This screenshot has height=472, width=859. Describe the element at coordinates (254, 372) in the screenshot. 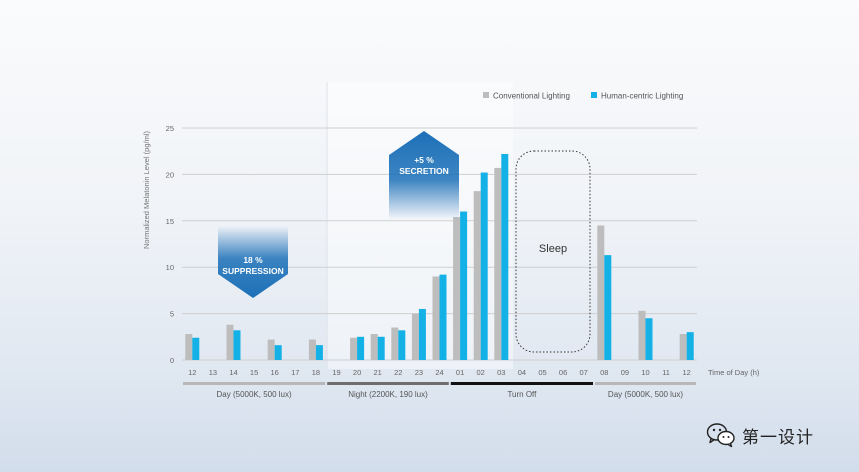

I see `x-tick-label: 15` at that location.